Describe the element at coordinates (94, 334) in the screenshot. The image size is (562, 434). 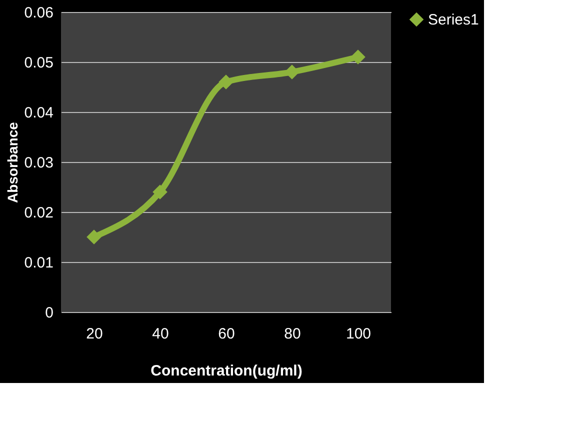
I see `x-tick-label: 20` at that location.